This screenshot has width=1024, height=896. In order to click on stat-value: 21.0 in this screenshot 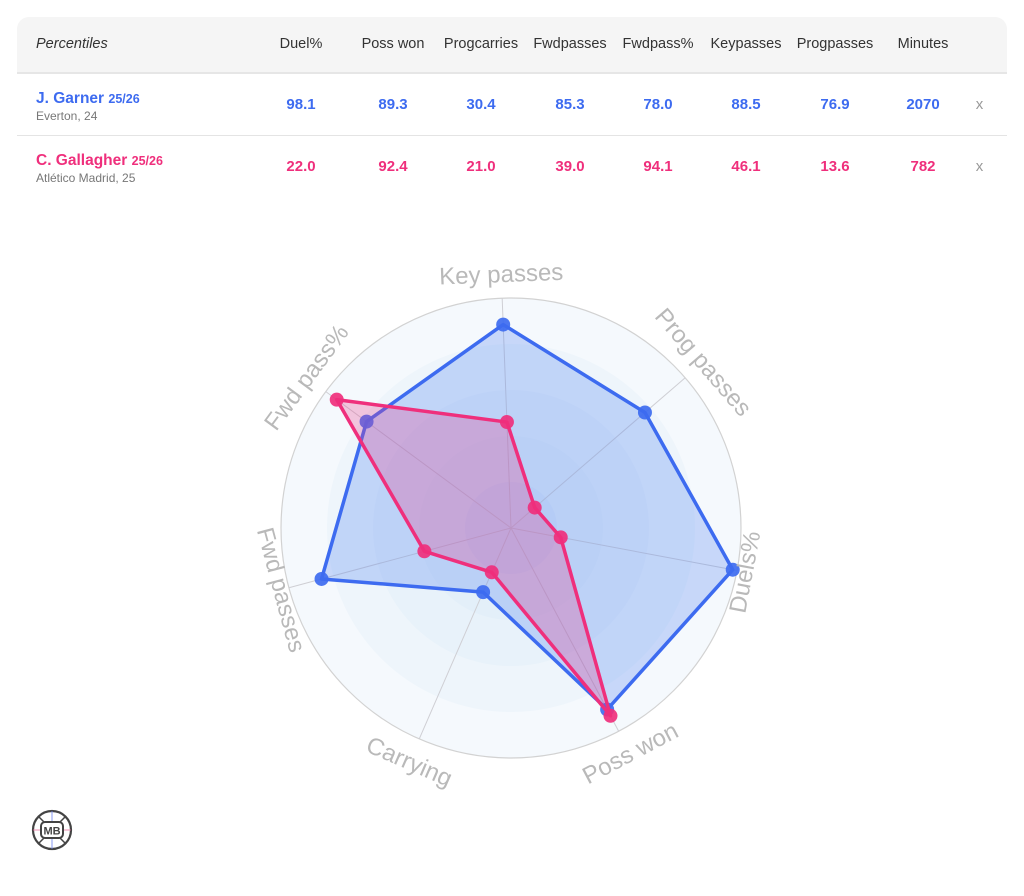, I will do `click(481, 166)`.